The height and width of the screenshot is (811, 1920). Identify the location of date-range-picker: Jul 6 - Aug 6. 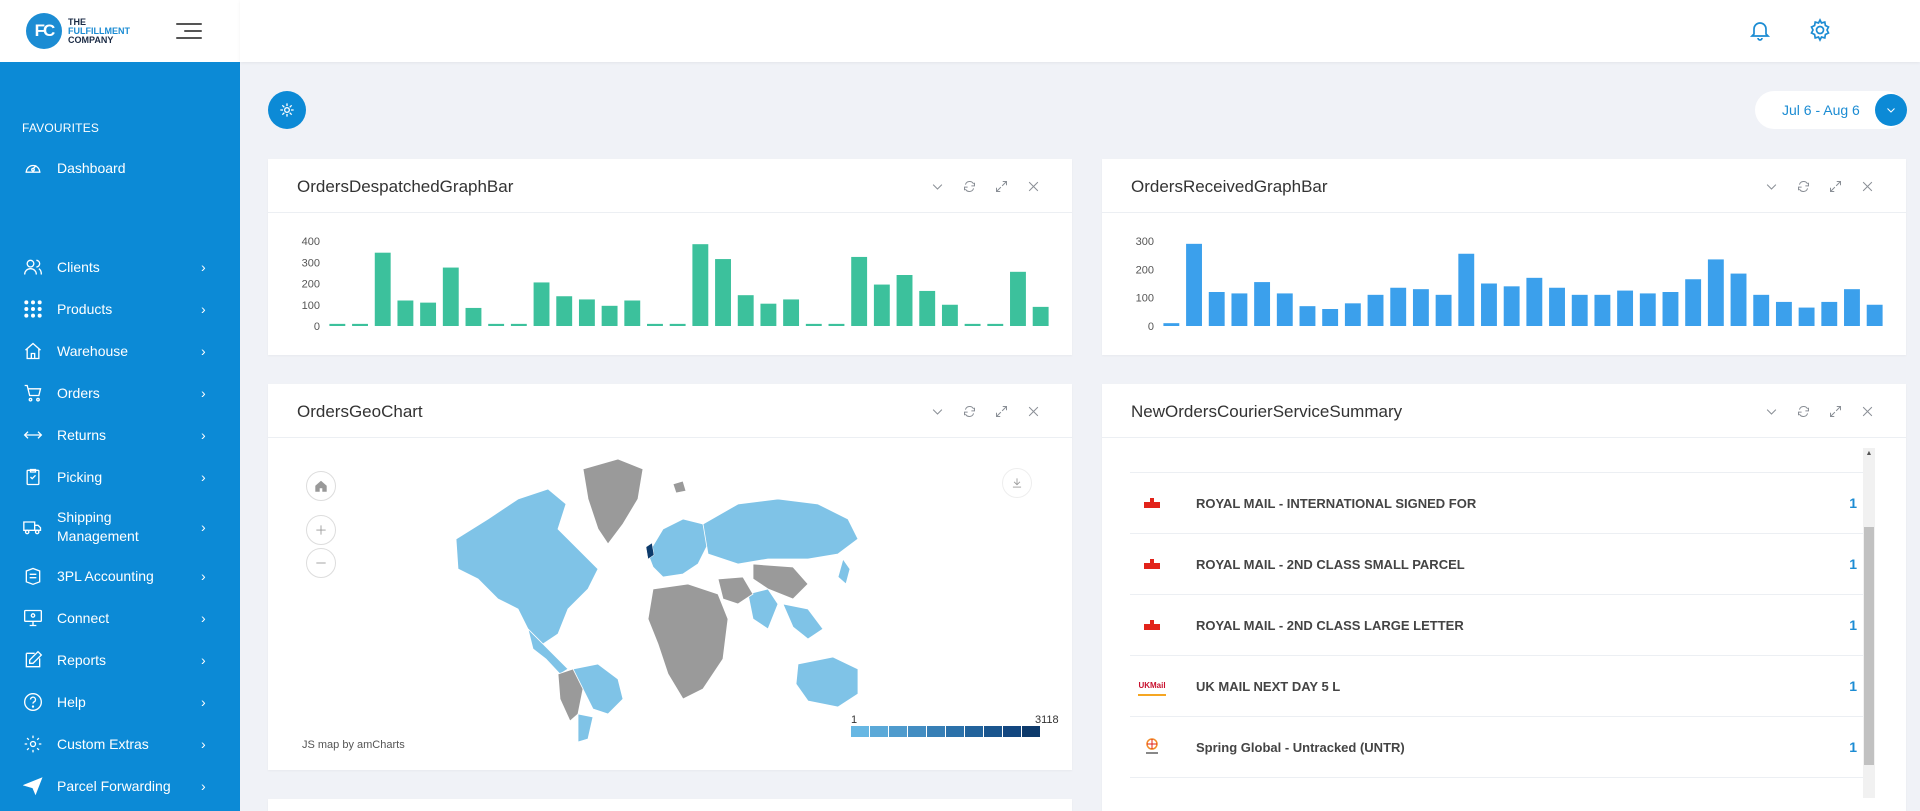
(1831, 110).